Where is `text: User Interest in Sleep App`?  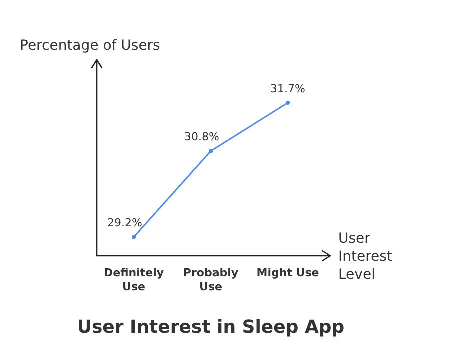
text: User Interest in Sleep App is located at coordinates (211, 327).